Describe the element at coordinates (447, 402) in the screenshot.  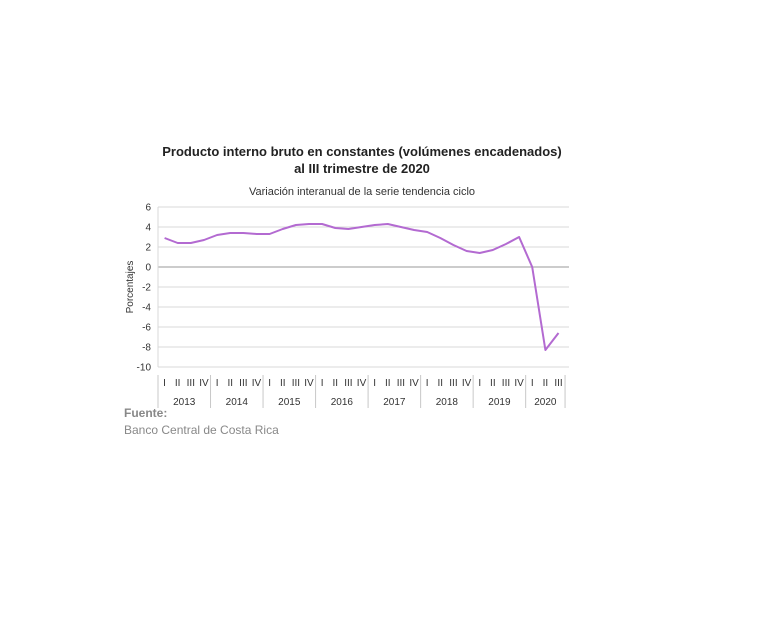
I see `x-year-label: 2018` at that location.